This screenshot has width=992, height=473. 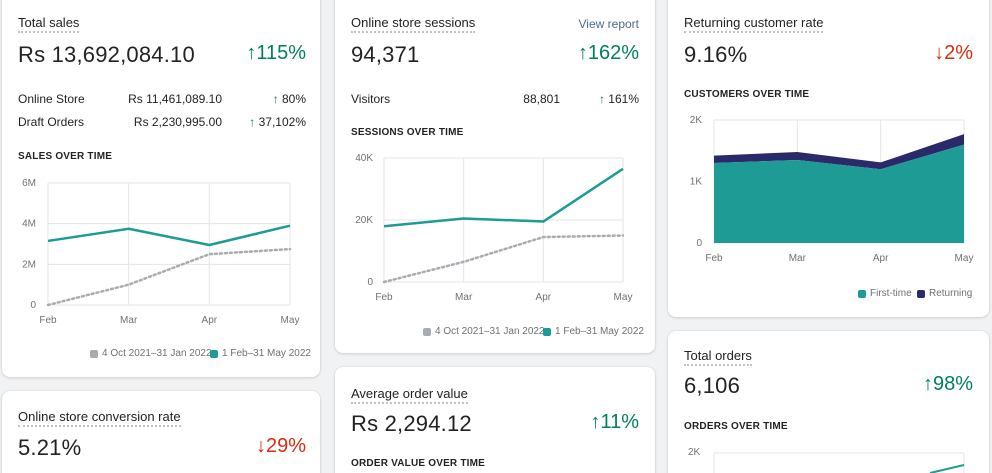 I want to click on sessions-delta: ↑162%, so click(x=608, y=53).